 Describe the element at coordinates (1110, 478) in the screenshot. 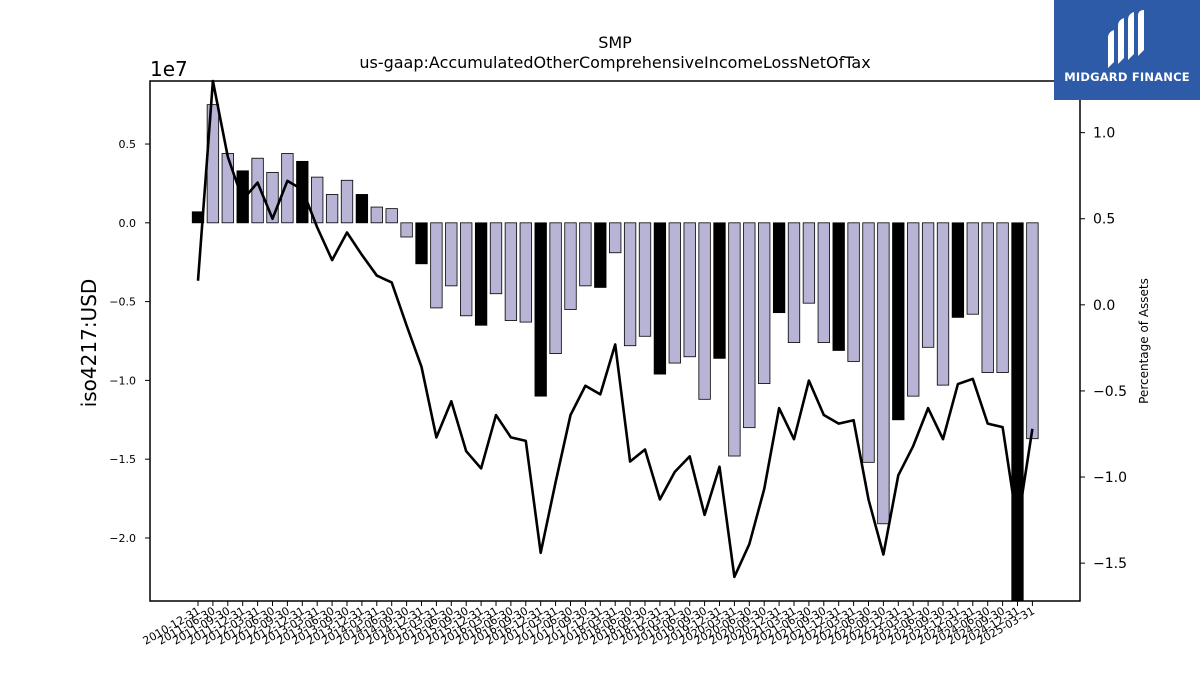

I see `y2-tick-label: −1.0` at that location.